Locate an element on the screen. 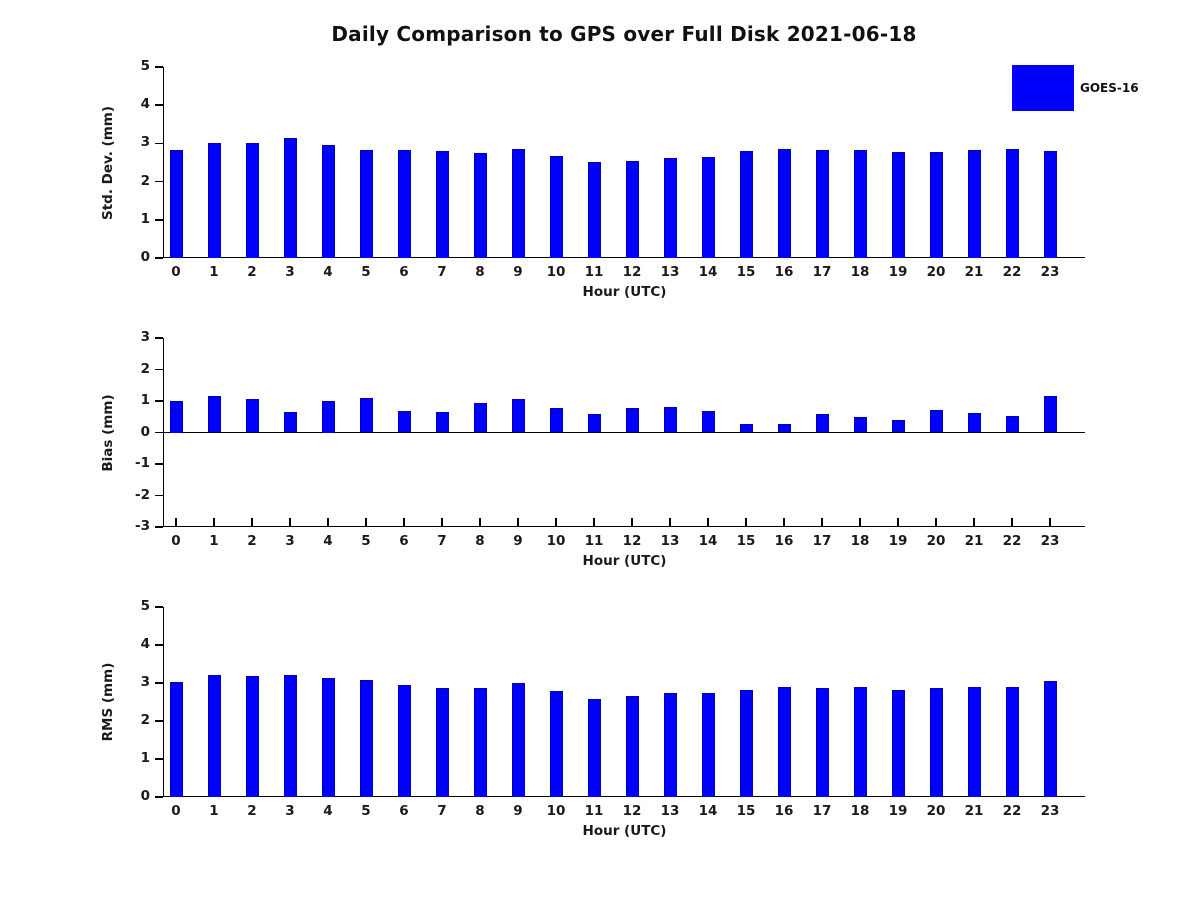 The height and width of the screenshot is (900, 1200). y-tick-label: -1 is located at coordinates (142, 463).